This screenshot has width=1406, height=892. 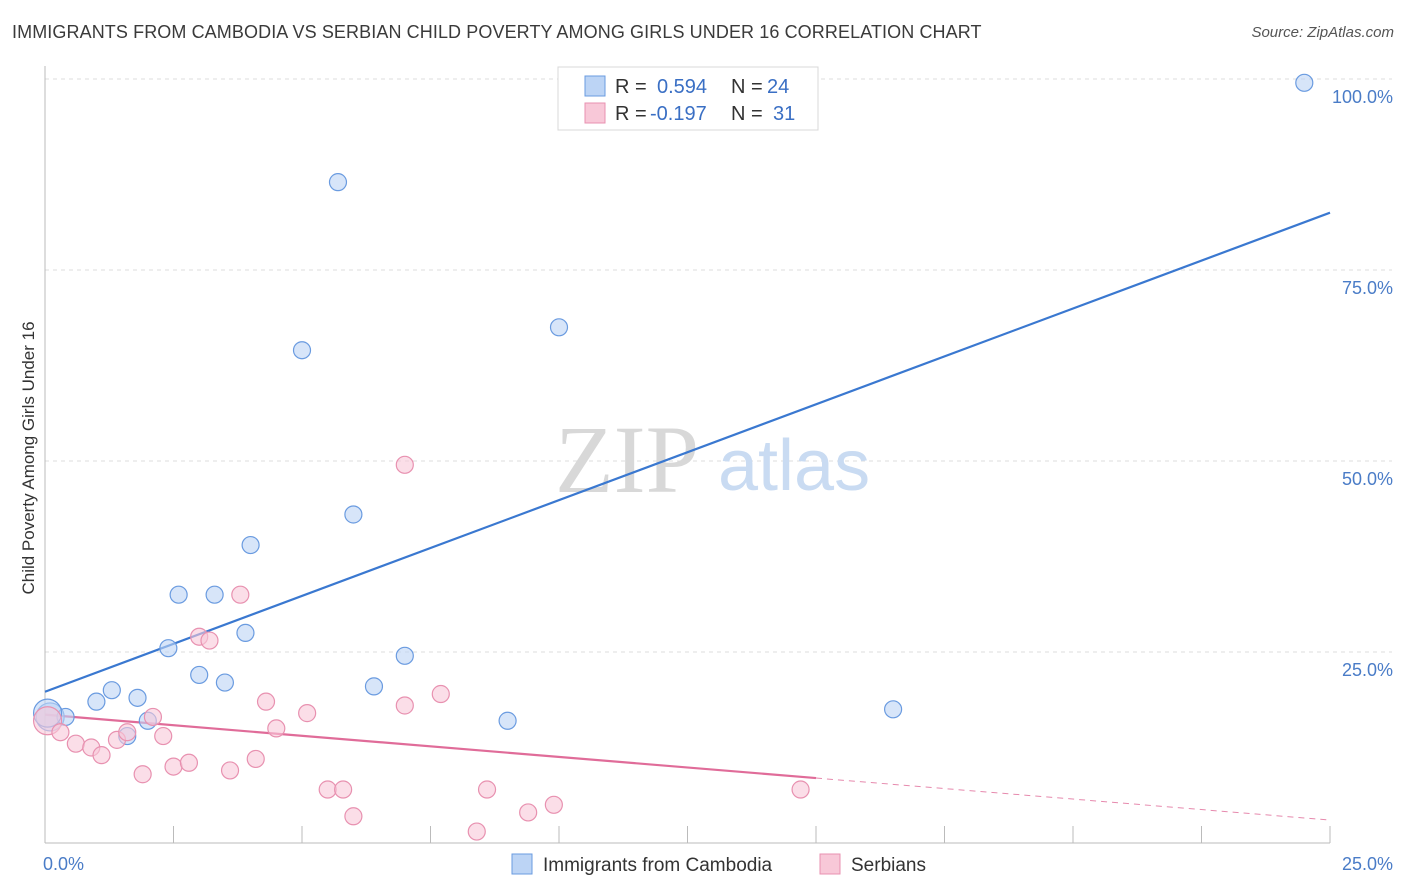 What do you see at coordinates (595, 86) in the screenshot?
I see `legend-swatch-cambodia` at bounding box center [595, 86].